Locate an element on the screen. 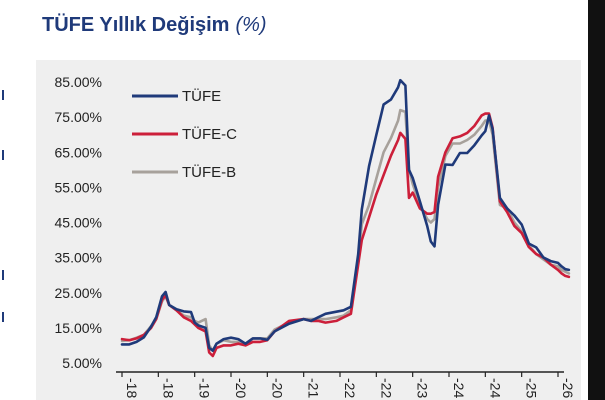  legend-label: TÜFE is located at coordinates (201, 96).